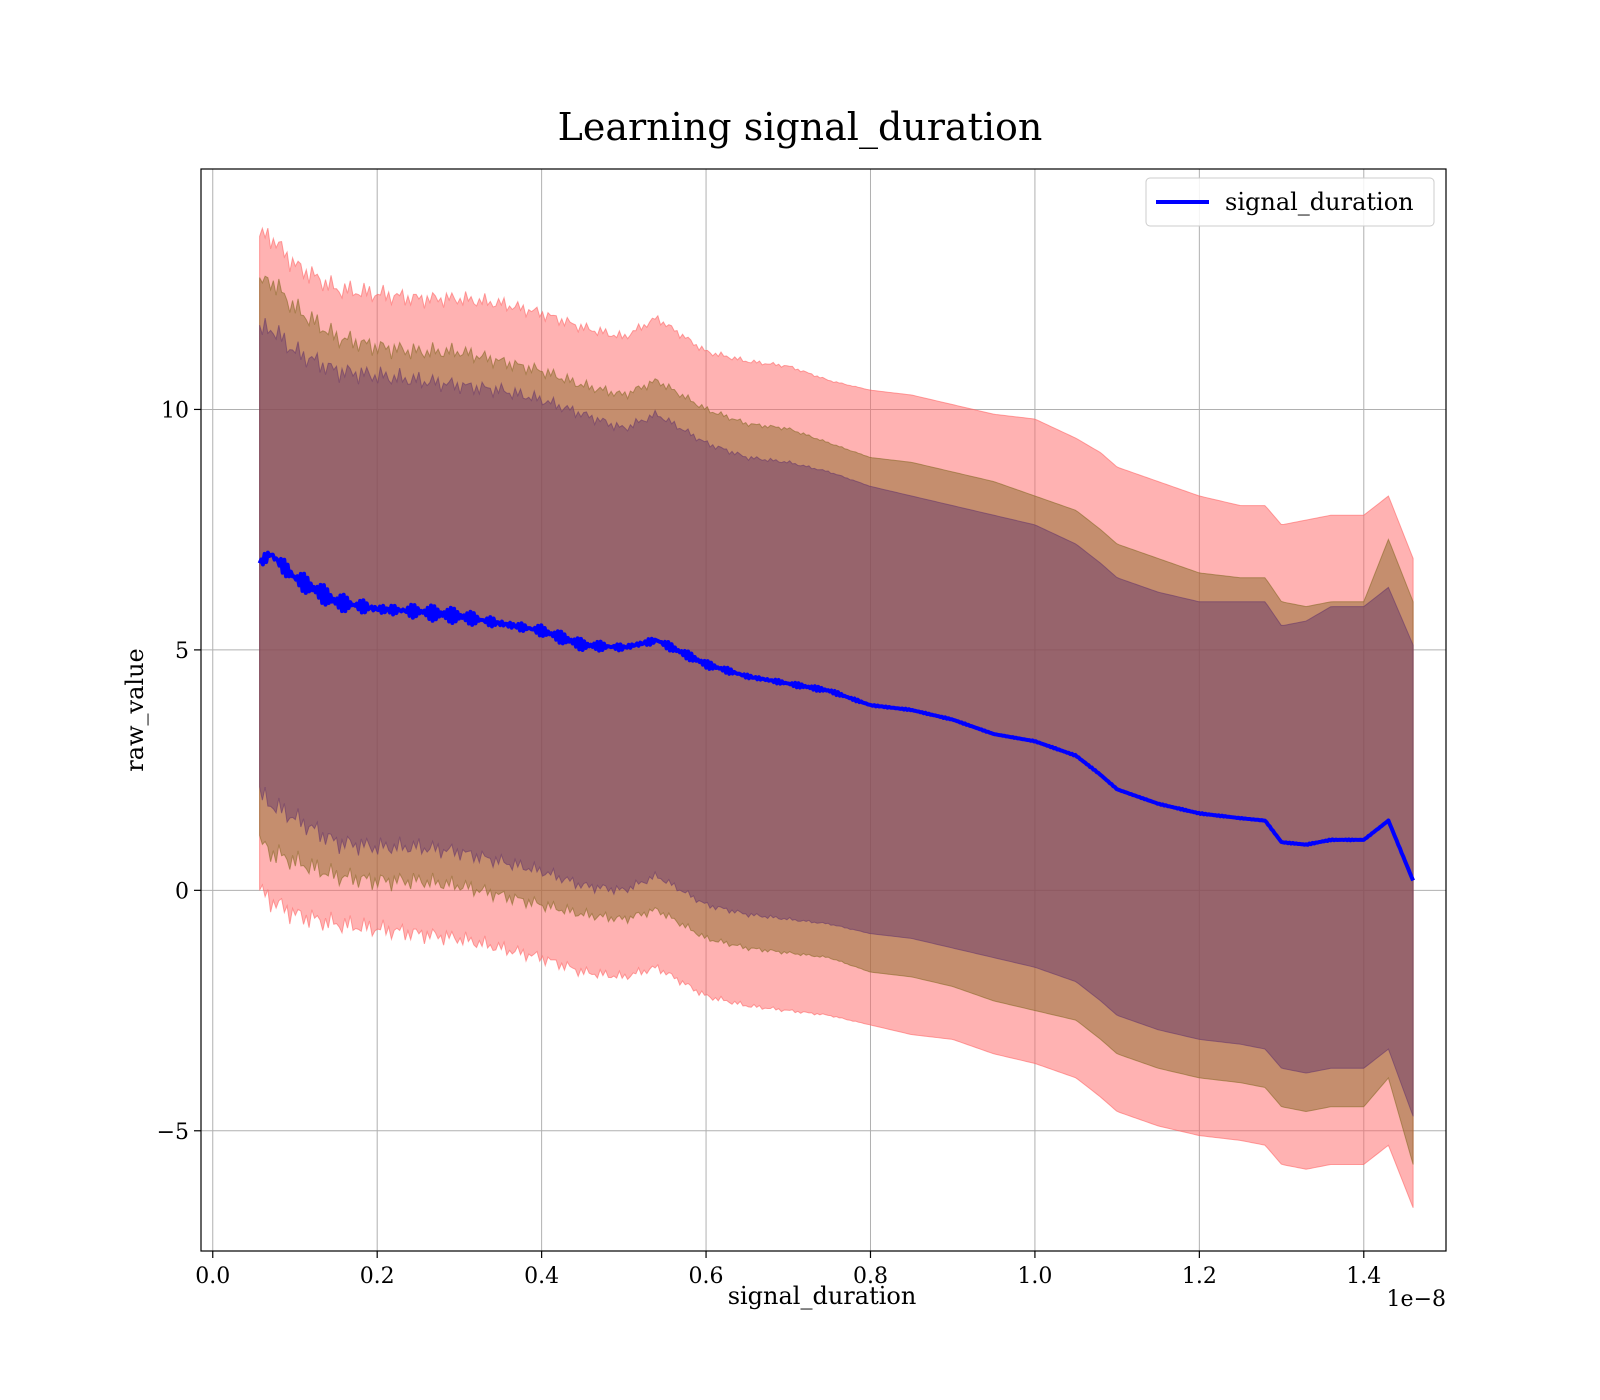  What do you see at coordinates (182, 651) in the screenshot?
I see `y-tick-label: 5` at bounding box center [182, 651].